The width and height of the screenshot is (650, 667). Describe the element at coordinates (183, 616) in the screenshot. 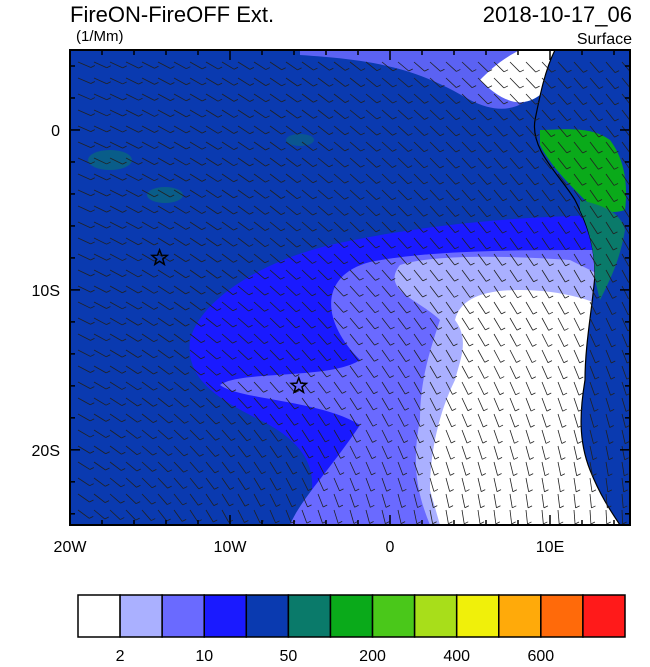

I see `colorbar-swatch` at that location.